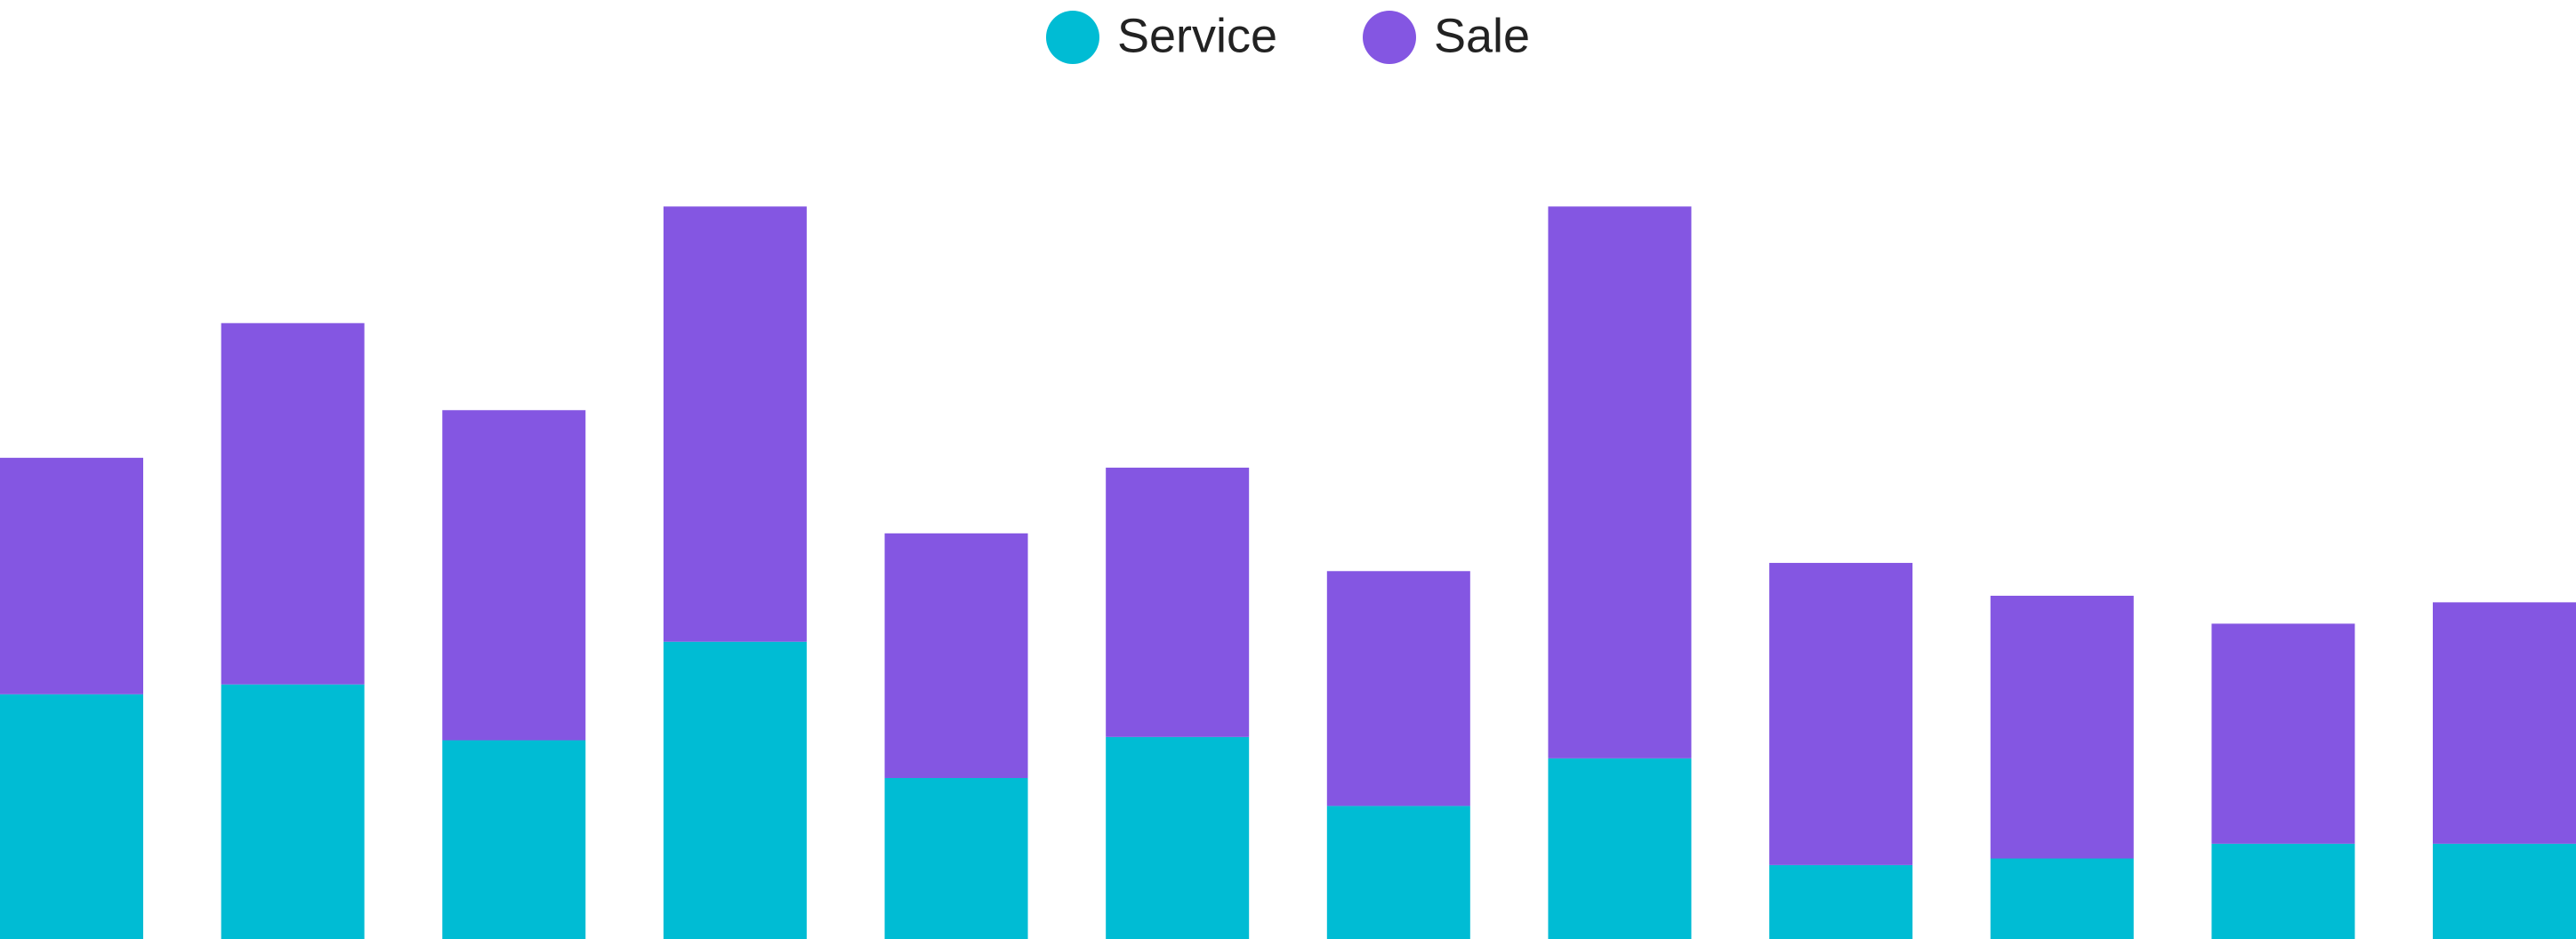  What do you see at coordinates (1197, 35) in the screenshot?
I see `legend-label: Service` at bounding box center [1197, 35].